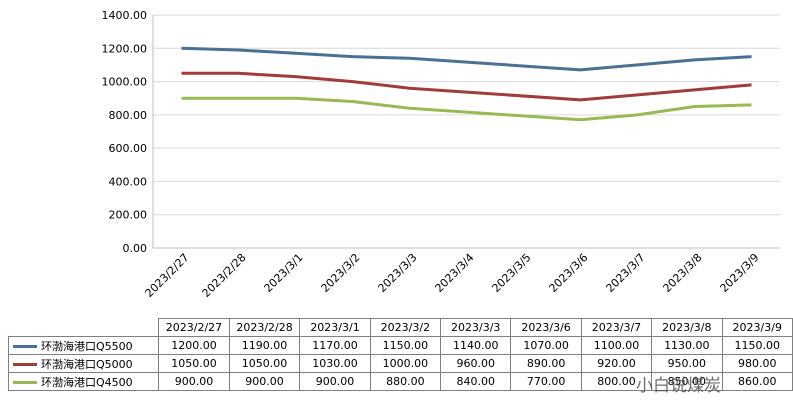 The width and height of the screenshot is (793, 416). Describe the element at coordinates (454, 273) in the screenshot. I see `x-tick-label: 2023/3/4` at that location.